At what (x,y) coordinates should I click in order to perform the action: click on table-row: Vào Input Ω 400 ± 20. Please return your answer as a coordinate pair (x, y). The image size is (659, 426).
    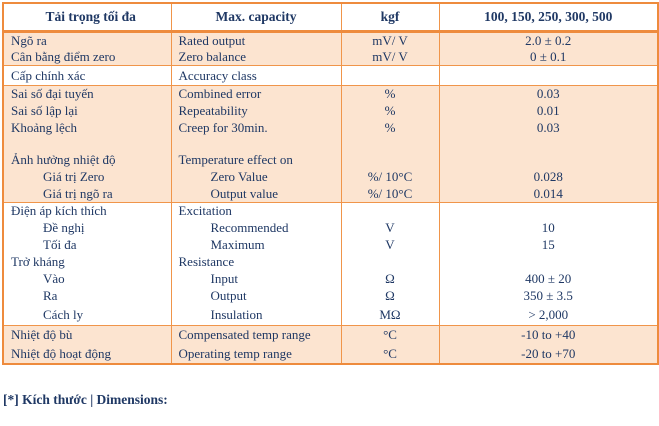
    Looking at the image, I should click on (330, 279).